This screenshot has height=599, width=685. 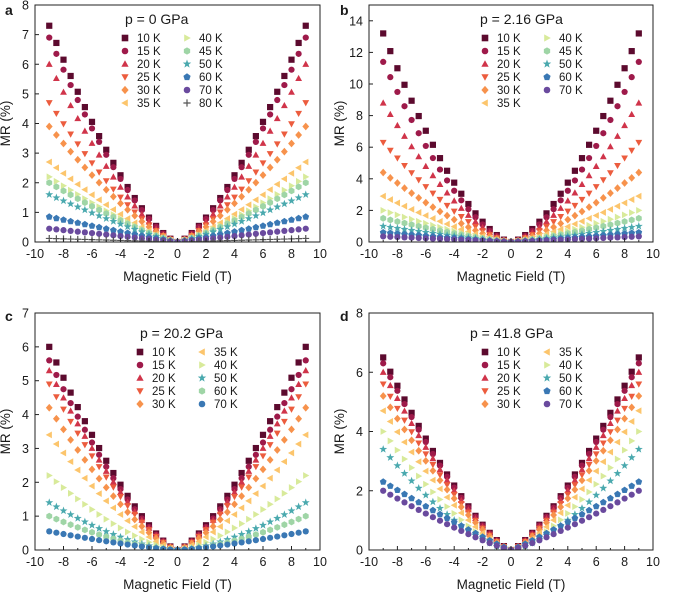 I want to click on x-tick-label: 6, so click(x=596, y=254).